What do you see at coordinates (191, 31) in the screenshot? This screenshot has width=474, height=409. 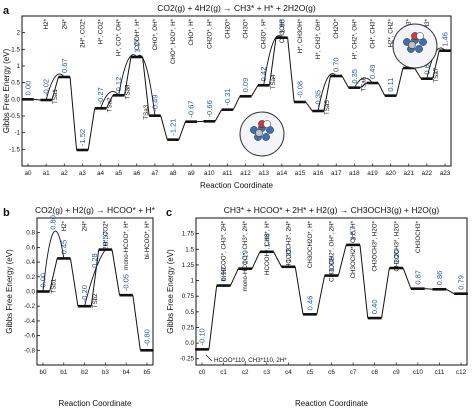 I see `species-label: CHO*, H*` at bounding box center [191, 31].